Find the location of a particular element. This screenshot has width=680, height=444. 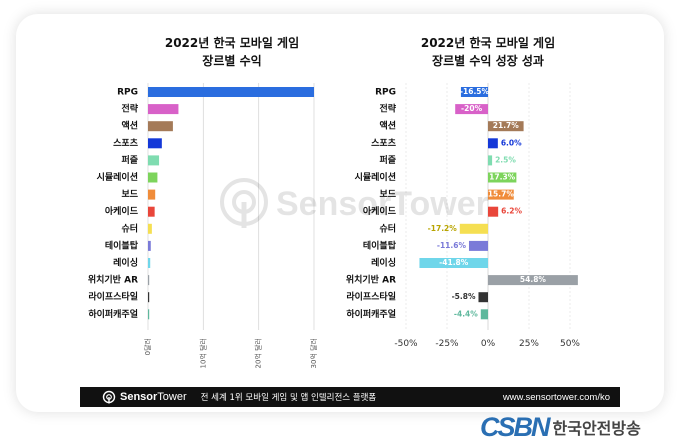

right-category-label: 위치기반 AR is located at coordinates (371, 280).